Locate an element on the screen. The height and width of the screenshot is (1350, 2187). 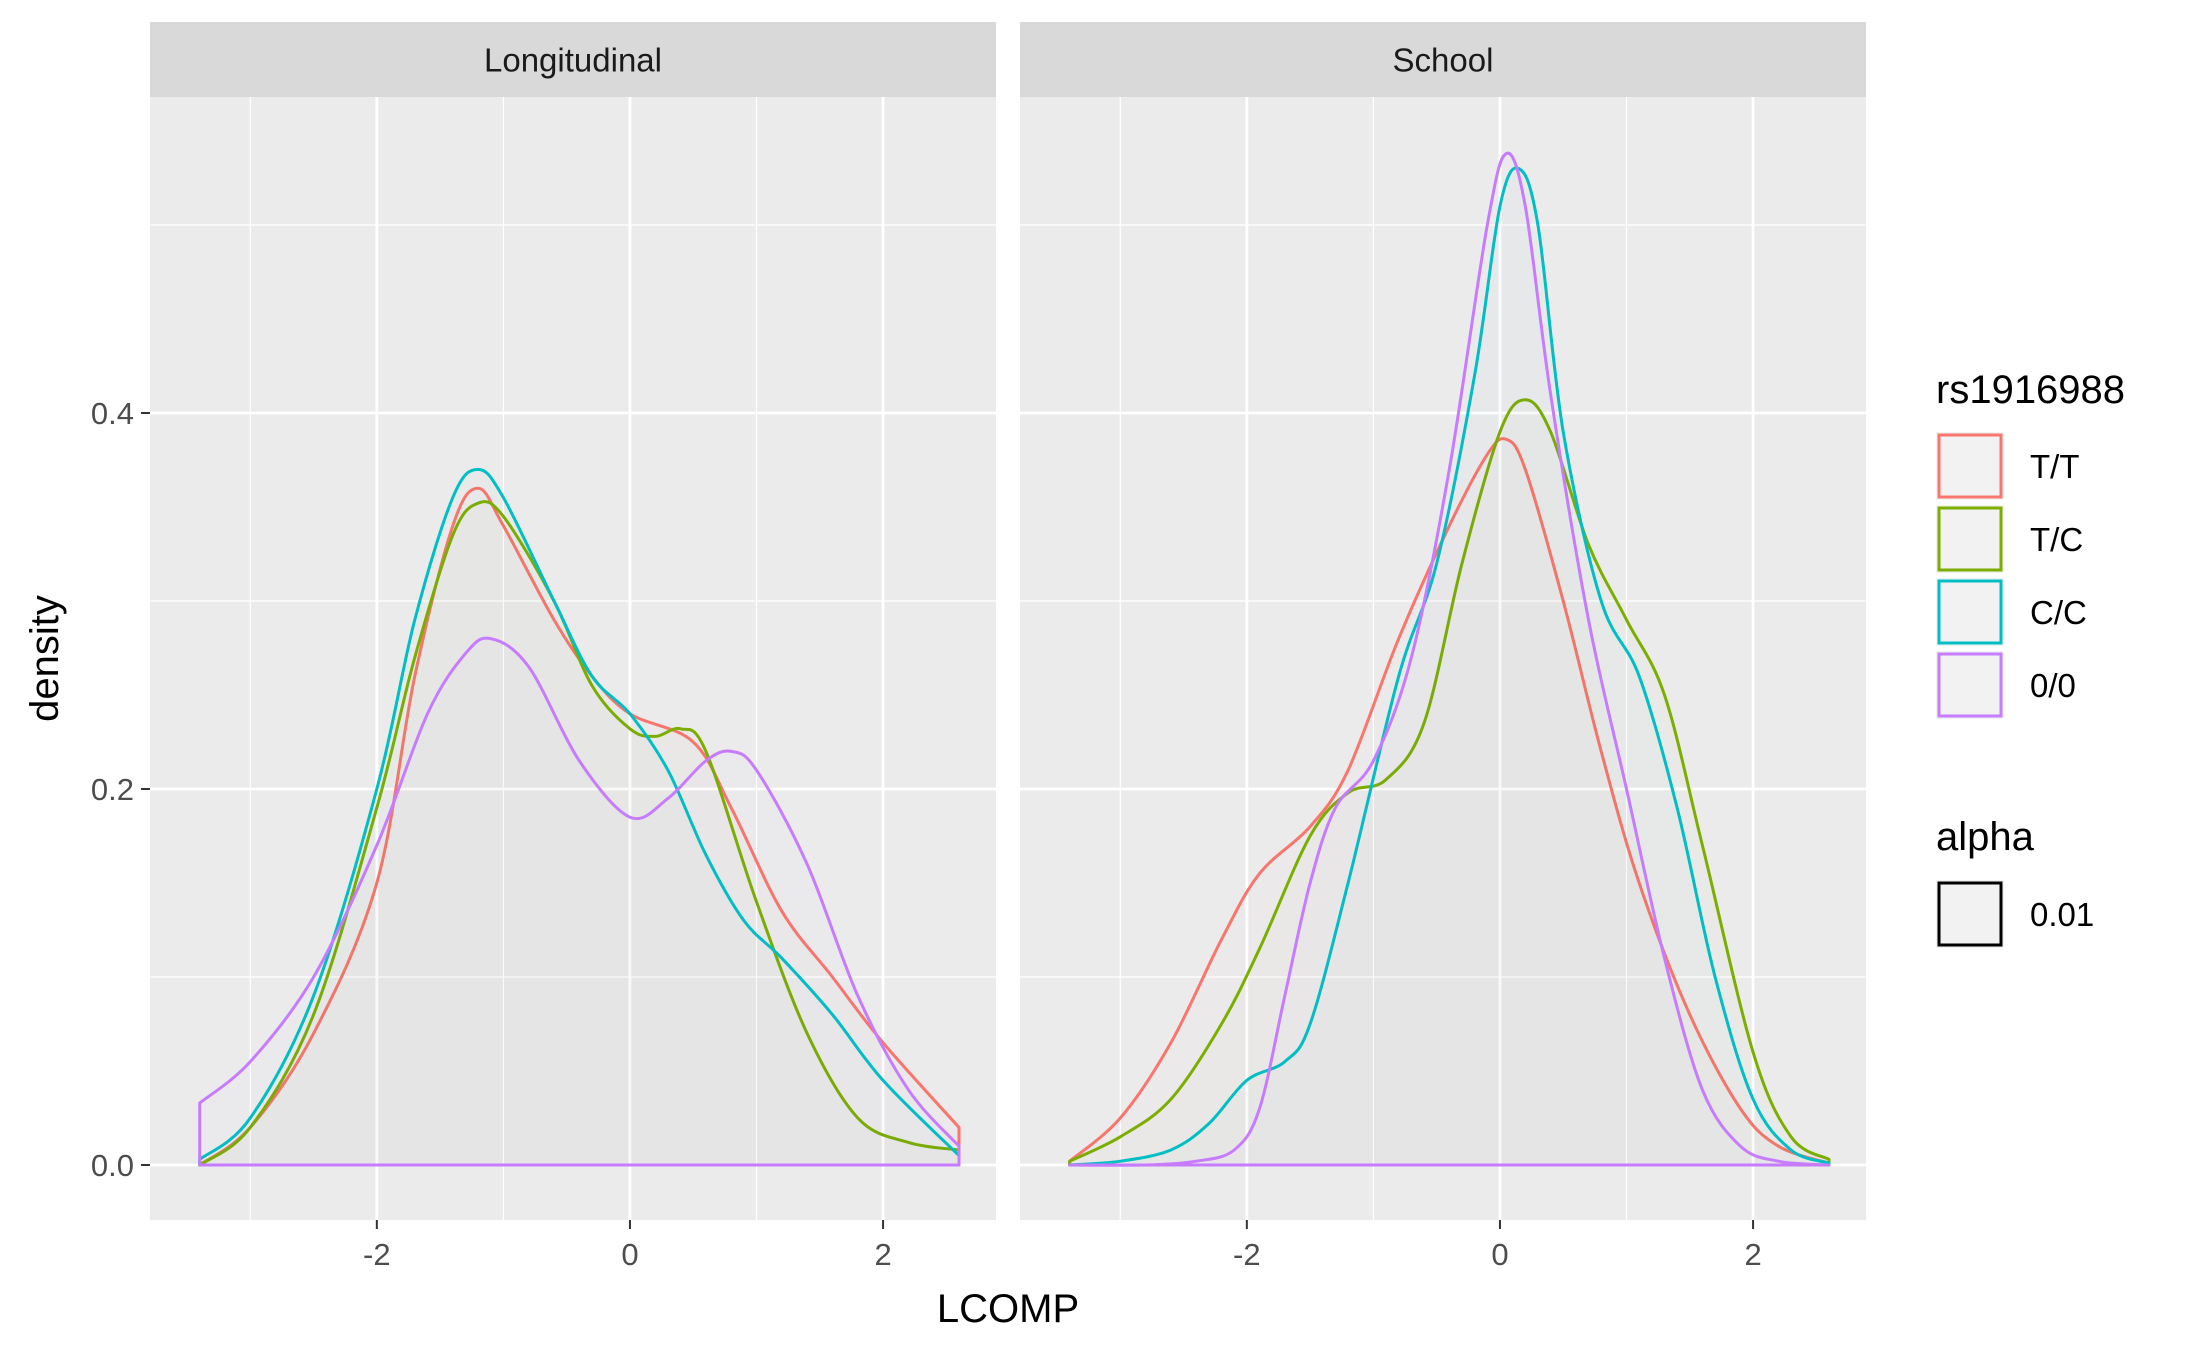
legend-item-t-c: T/C is located at coordinates (2009, 539).